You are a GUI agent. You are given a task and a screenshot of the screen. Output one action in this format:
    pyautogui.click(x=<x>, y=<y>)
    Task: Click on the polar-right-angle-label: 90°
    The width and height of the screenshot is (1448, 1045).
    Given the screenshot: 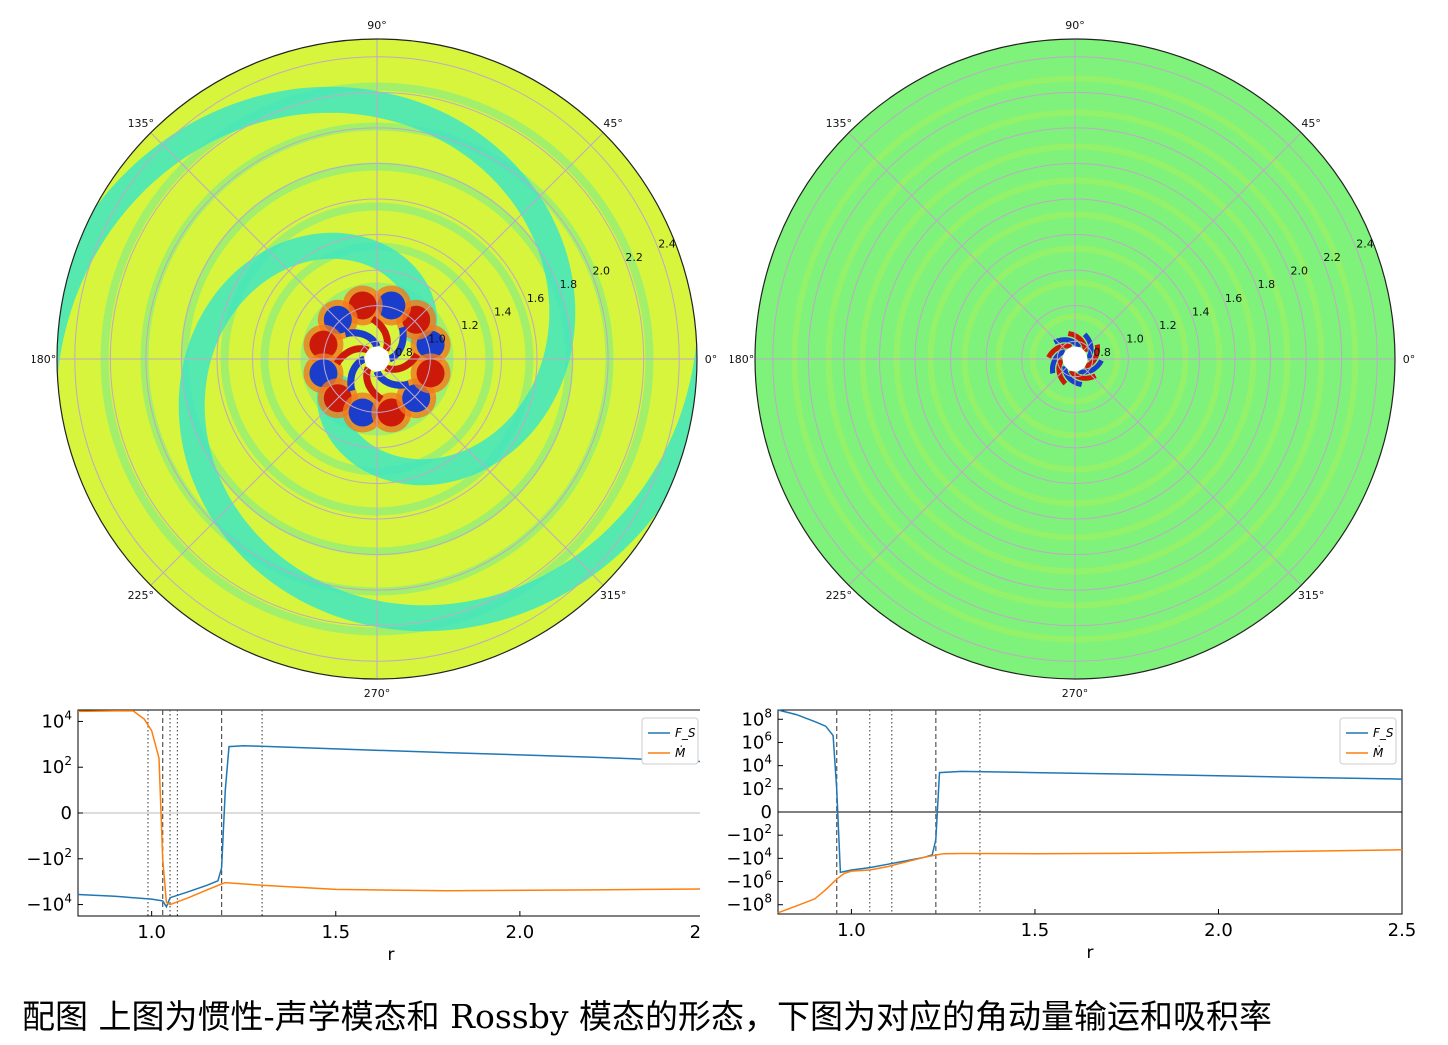 What is the action you would take?
    pyautogui.click(x=1075, y=25)
    